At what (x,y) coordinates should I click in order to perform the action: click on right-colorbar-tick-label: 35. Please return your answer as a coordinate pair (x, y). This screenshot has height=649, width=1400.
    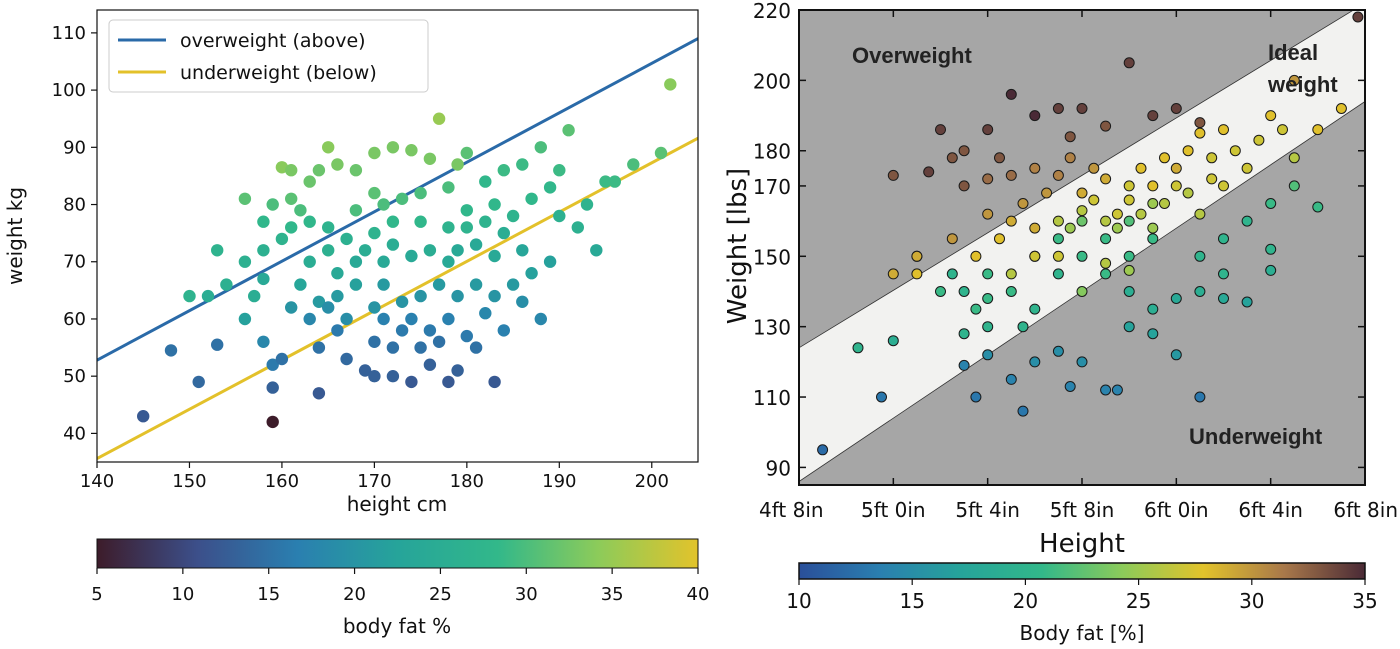
    Looking at the image, I should click on (1364, 601).